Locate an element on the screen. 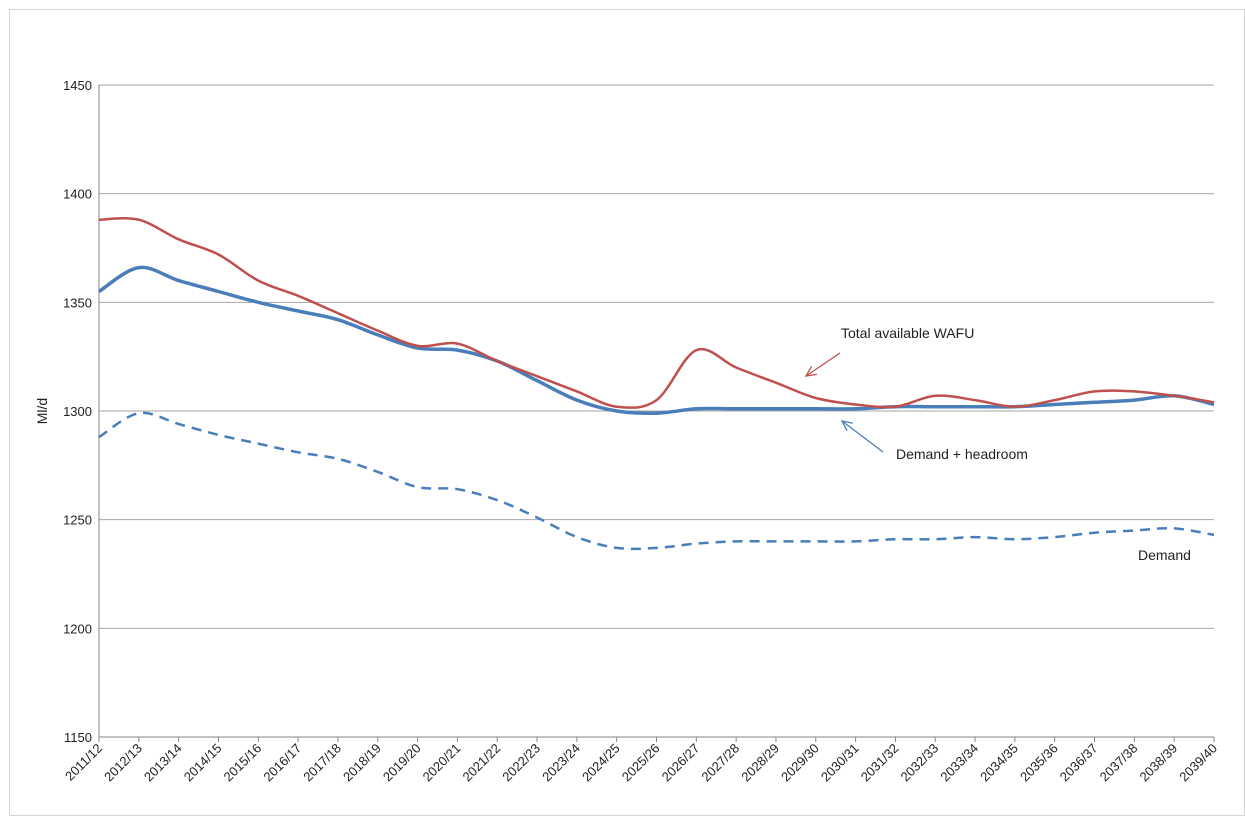 This screenshot has width=1245, height=816. x-tick-label: 2022/23 is located at coordinates (521, 763).